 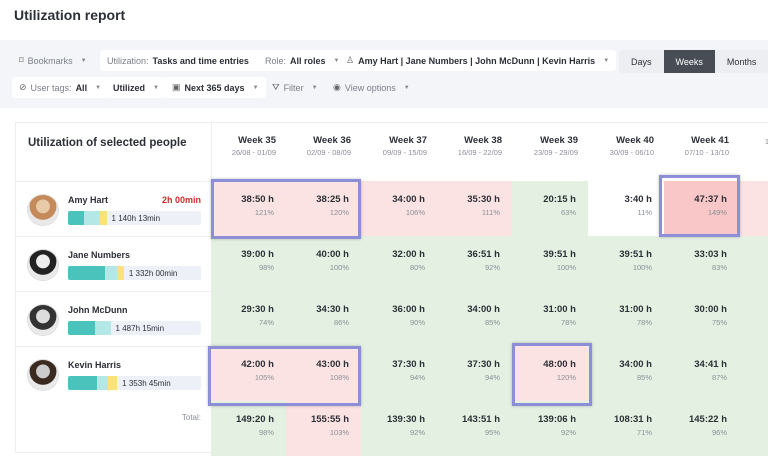 What do you see at coordinates (323, 318) in the screenshot?
I see `utilization-cell: 34:30 h 86%` at bounding box center [323, 318].